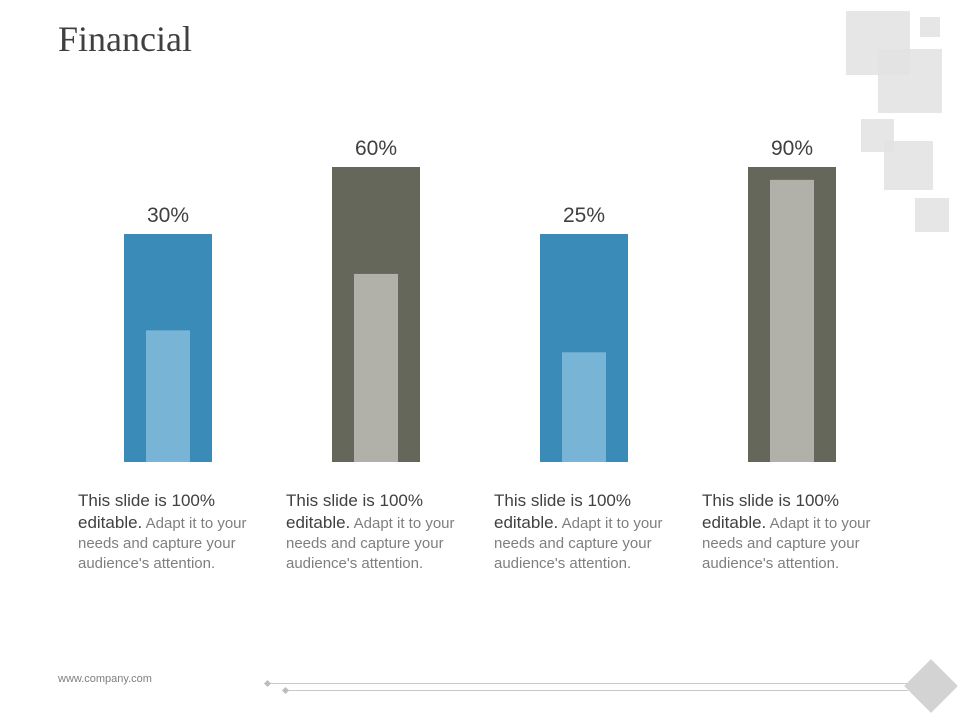  What do you see at coordinates (376, 148) in the screenshot?
I see `data-label: 60%` at bounding box center [376, 148].